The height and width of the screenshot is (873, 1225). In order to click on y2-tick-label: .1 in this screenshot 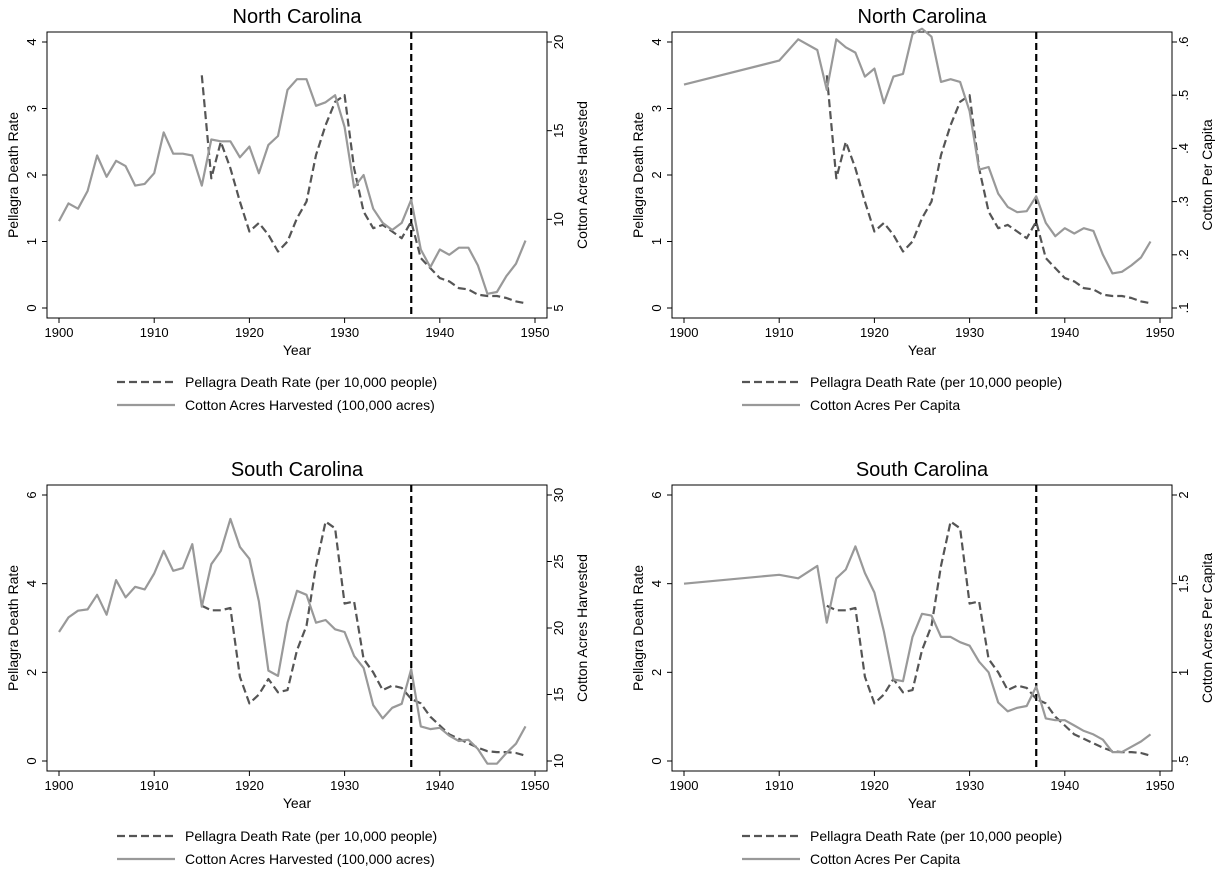, I will do `click(1183, 308)`.